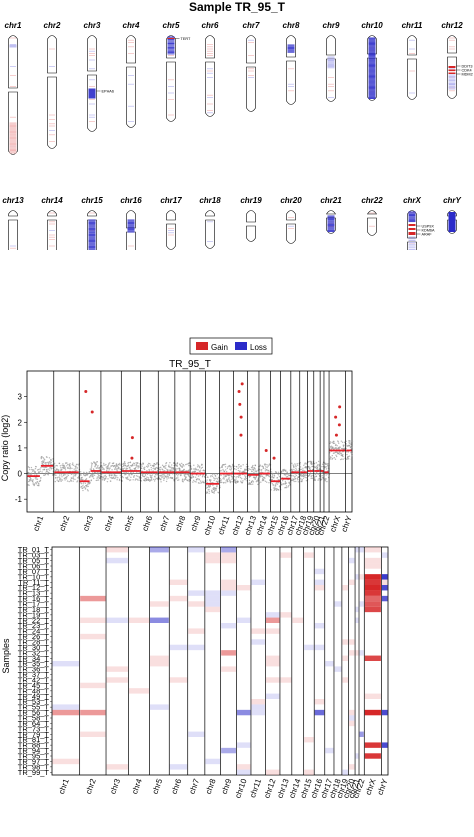 This screenshot has height=837, width=474. I want to click on heat-cell-TR_12_T-chrY, so click(384, 588).